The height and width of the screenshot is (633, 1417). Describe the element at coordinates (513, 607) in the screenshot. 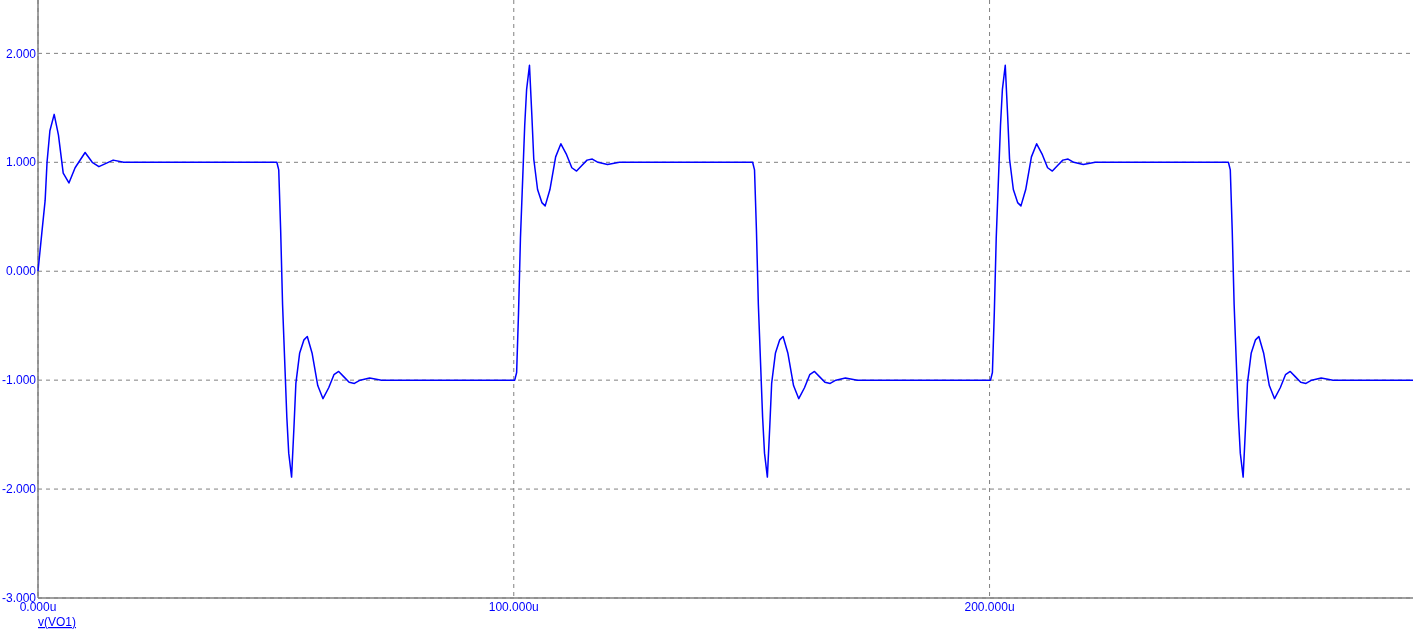

I see `x-tick-label: 100.000u` at that location.